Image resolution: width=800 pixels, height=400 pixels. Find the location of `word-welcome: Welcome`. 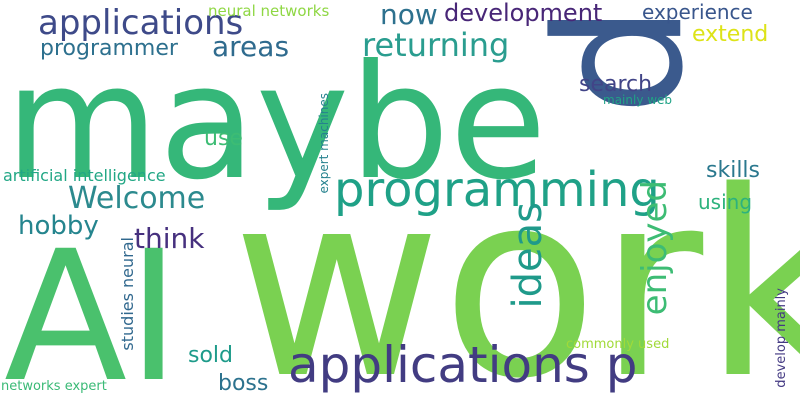

word-welcome: Welcome is located at coordinates (137, 198).